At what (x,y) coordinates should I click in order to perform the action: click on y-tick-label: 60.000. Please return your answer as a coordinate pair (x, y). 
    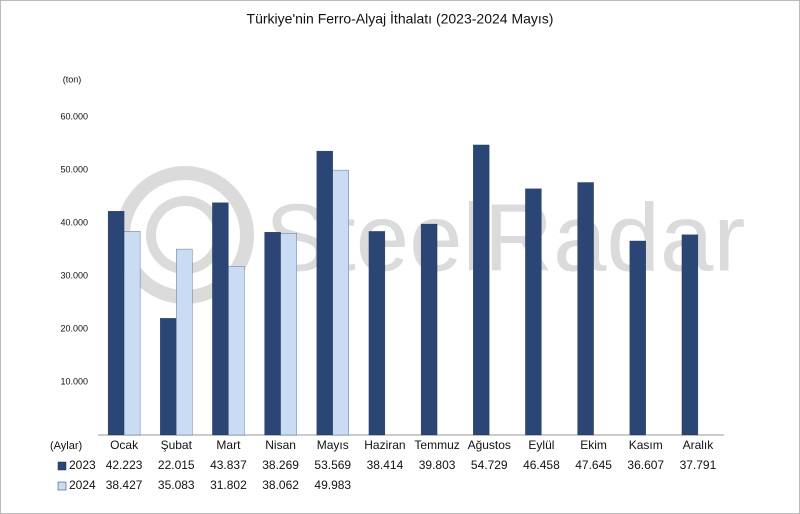
    Looking at the image, I should click on (74, 116).